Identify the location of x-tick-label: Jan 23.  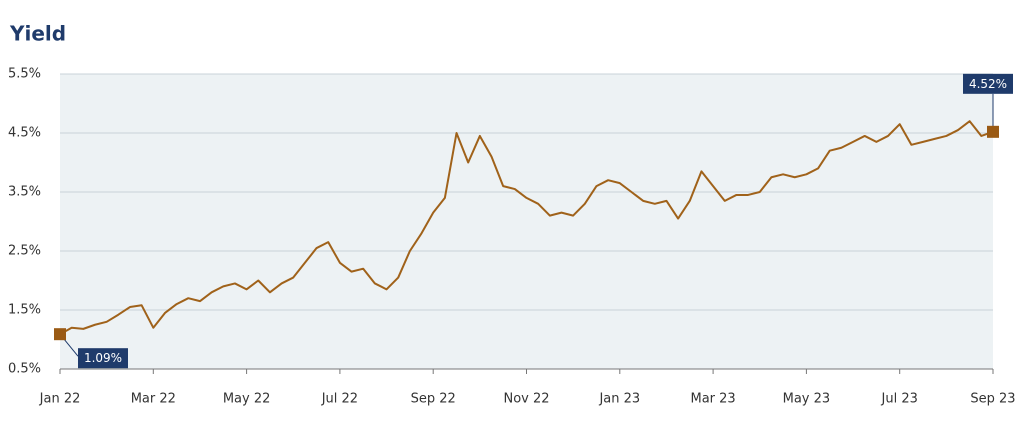
(619, 399).